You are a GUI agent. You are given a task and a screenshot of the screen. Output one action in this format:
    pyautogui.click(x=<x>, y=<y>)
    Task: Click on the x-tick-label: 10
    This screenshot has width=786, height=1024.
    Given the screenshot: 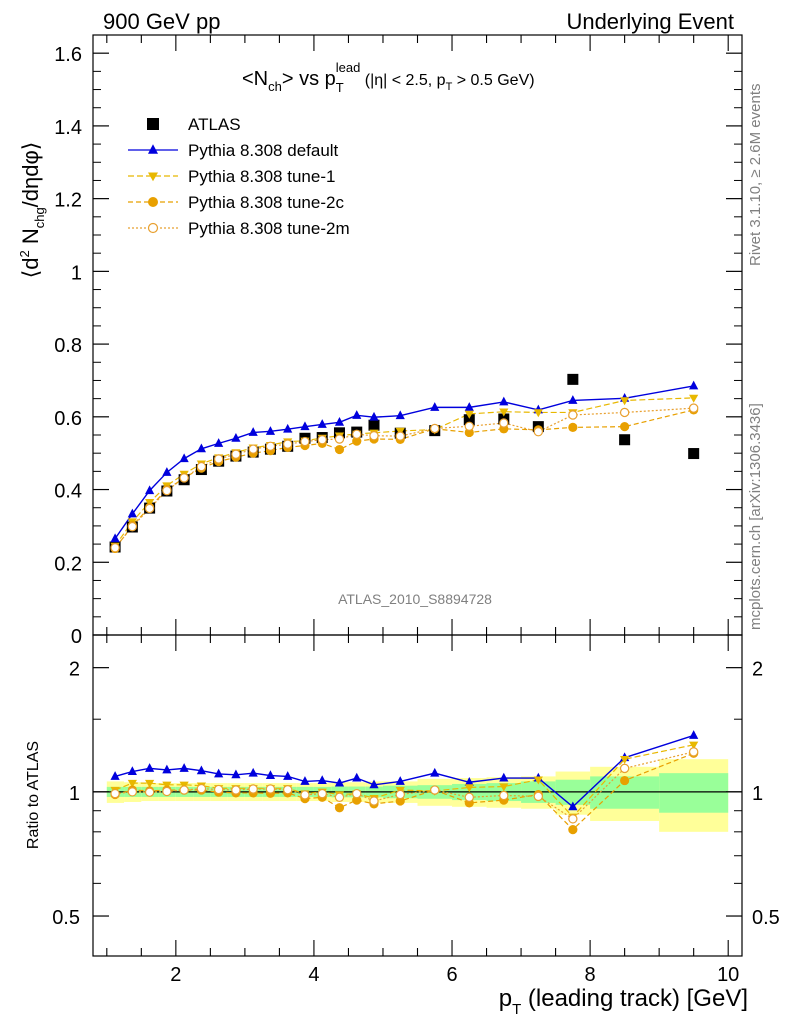 What is the action you would take?
    pyautogui.click(x=728, y=975)
    